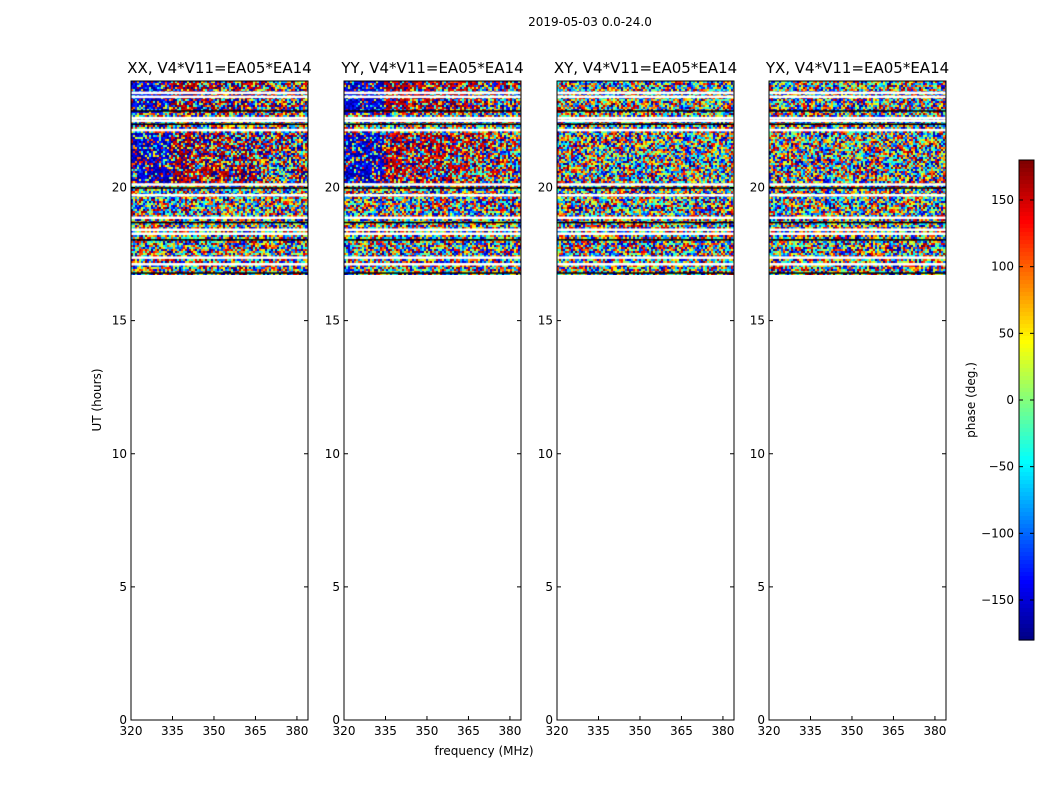 This screenshot has height=800, width=1050. What do you see at coordinates (997, 533) in the screenshot?
I see `colorbar-tick-label: −100` at bounding box center [997, 533].